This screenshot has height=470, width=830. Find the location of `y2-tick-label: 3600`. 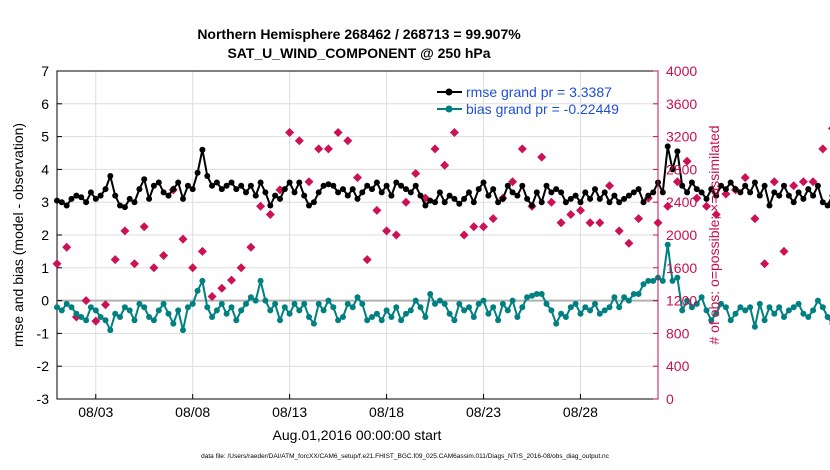

y2-tick-label: 3600 is located at coordinates (681, 104).